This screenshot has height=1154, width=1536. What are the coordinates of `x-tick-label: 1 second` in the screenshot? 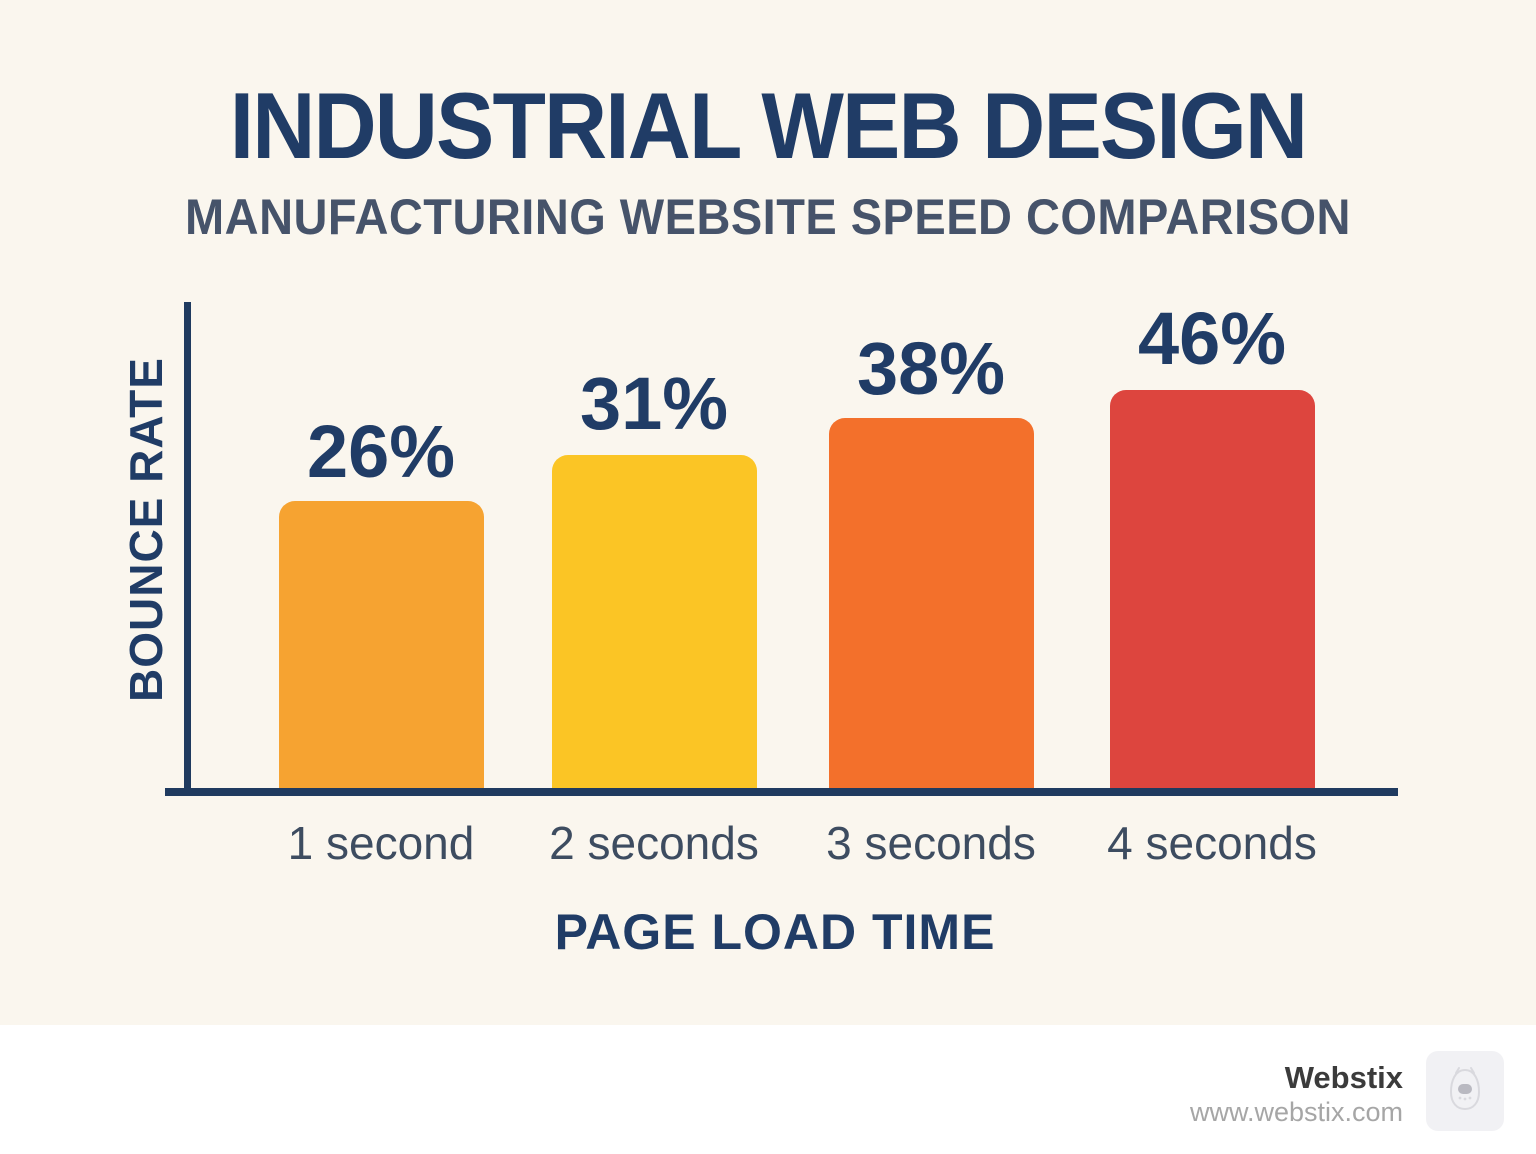 It's located at (381, 843).